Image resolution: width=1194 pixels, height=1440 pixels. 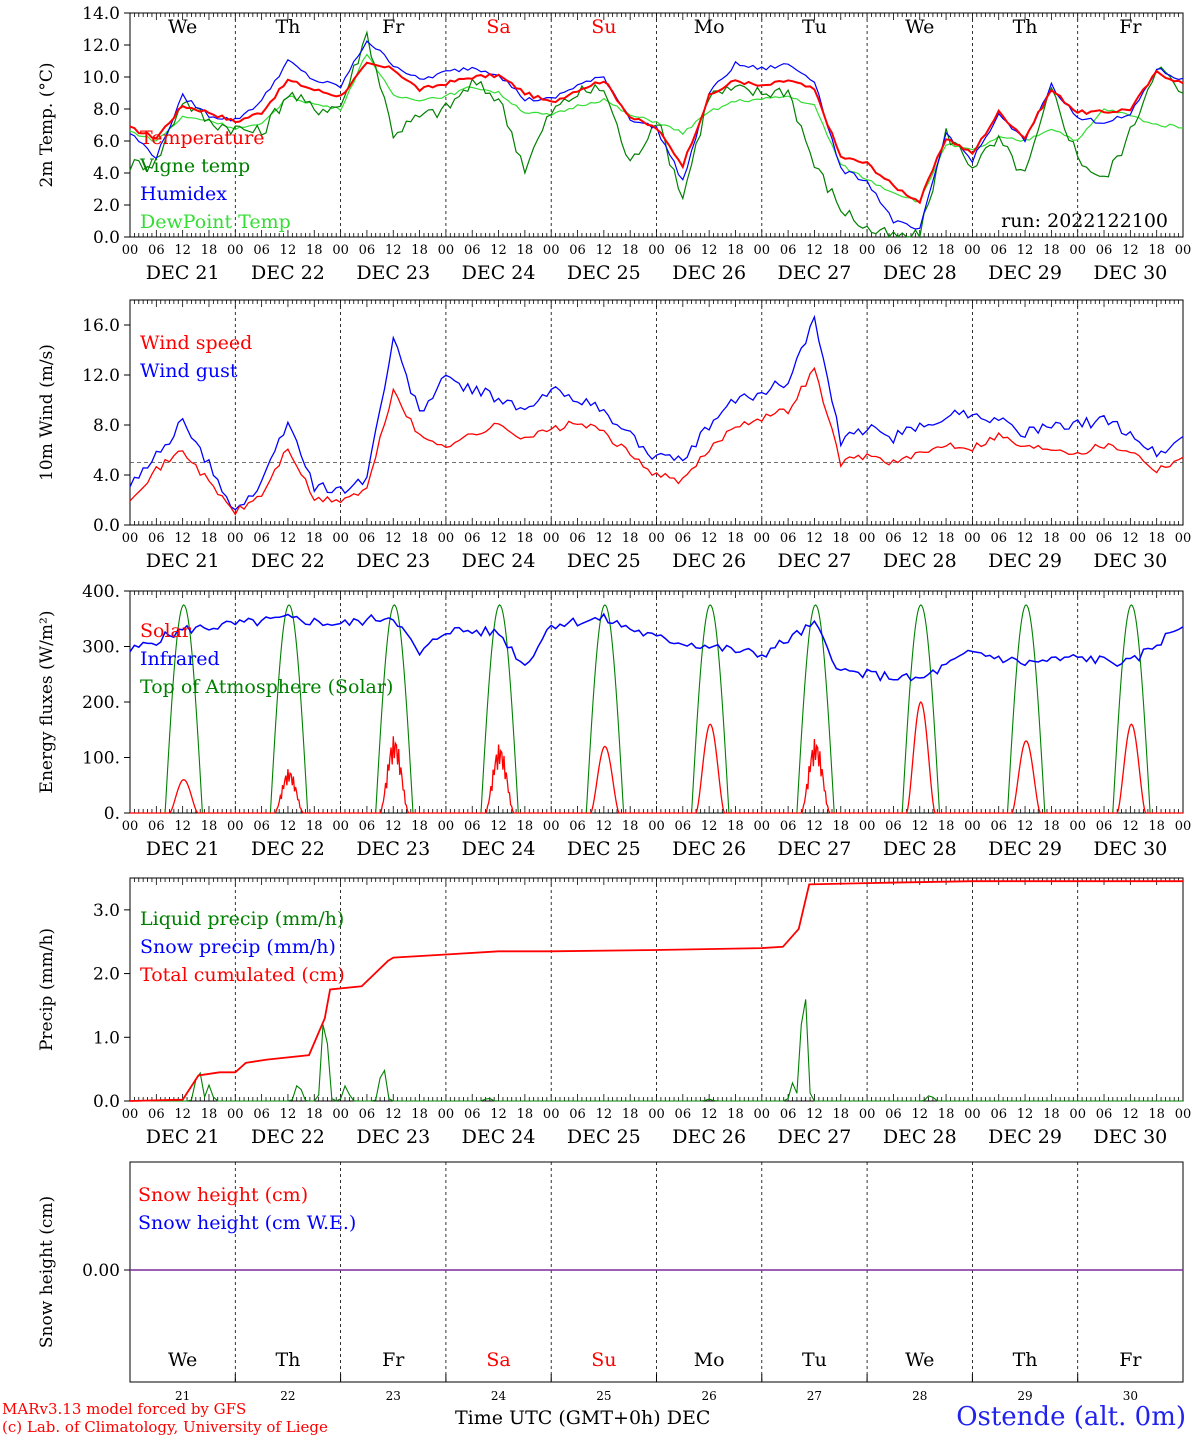 What do you see at coordinates (393, 1396) in the screenshot?
I see `snow-day-number: 23` at bounding box center [393, 1396].